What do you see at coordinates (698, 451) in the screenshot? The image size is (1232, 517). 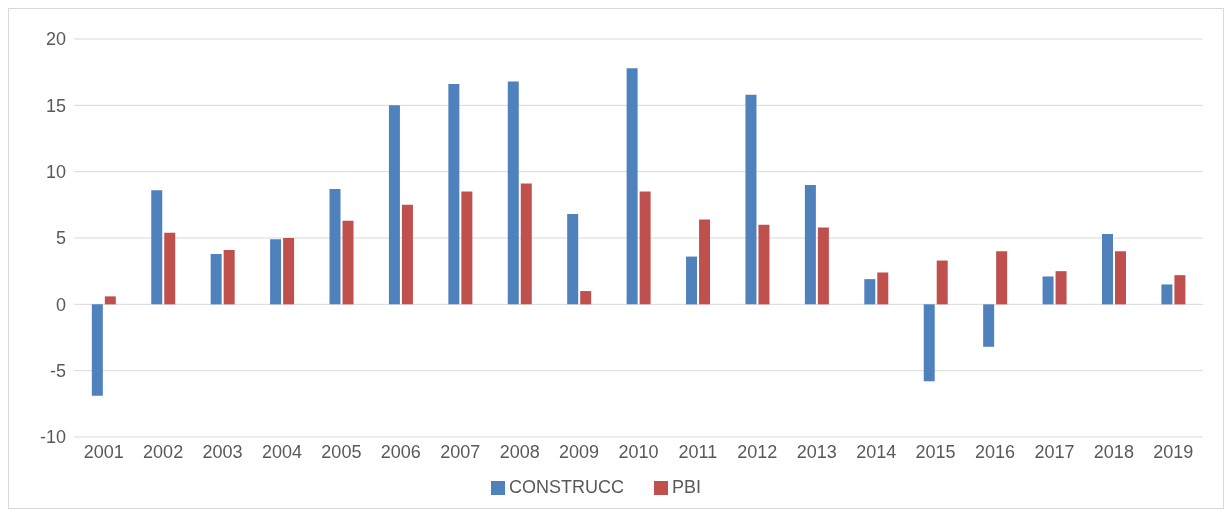 I see `x-tick-label: 2011` at bounding box center [698, 451].